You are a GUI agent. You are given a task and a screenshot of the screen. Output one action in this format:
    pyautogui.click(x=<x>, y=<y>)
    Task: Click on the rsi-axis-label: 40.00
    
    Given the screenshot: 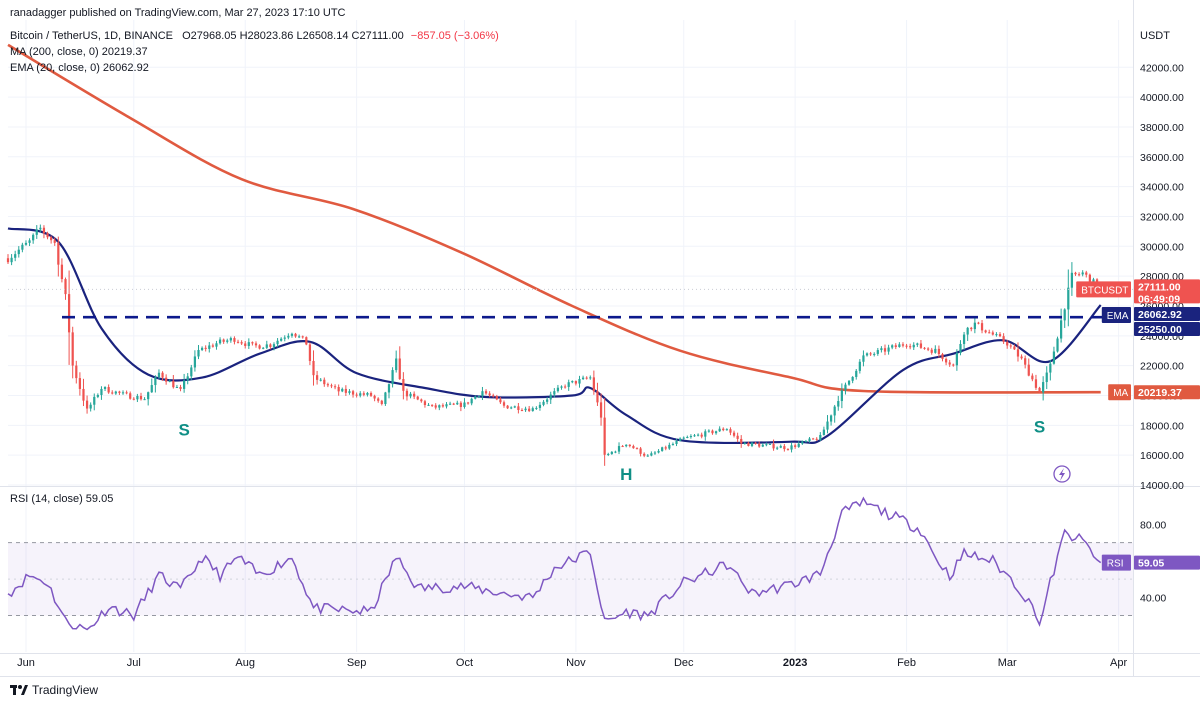 What is the action you would take?
    pyautogui.click(x=1153, y=598)
    